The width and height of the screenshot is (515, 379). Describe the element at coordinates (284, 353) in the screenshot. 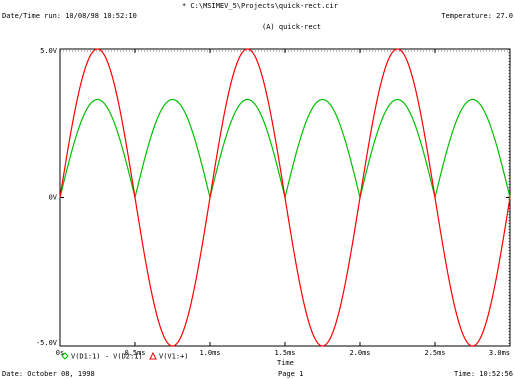

I see `x-tick-label: 1.5ms` at that location.